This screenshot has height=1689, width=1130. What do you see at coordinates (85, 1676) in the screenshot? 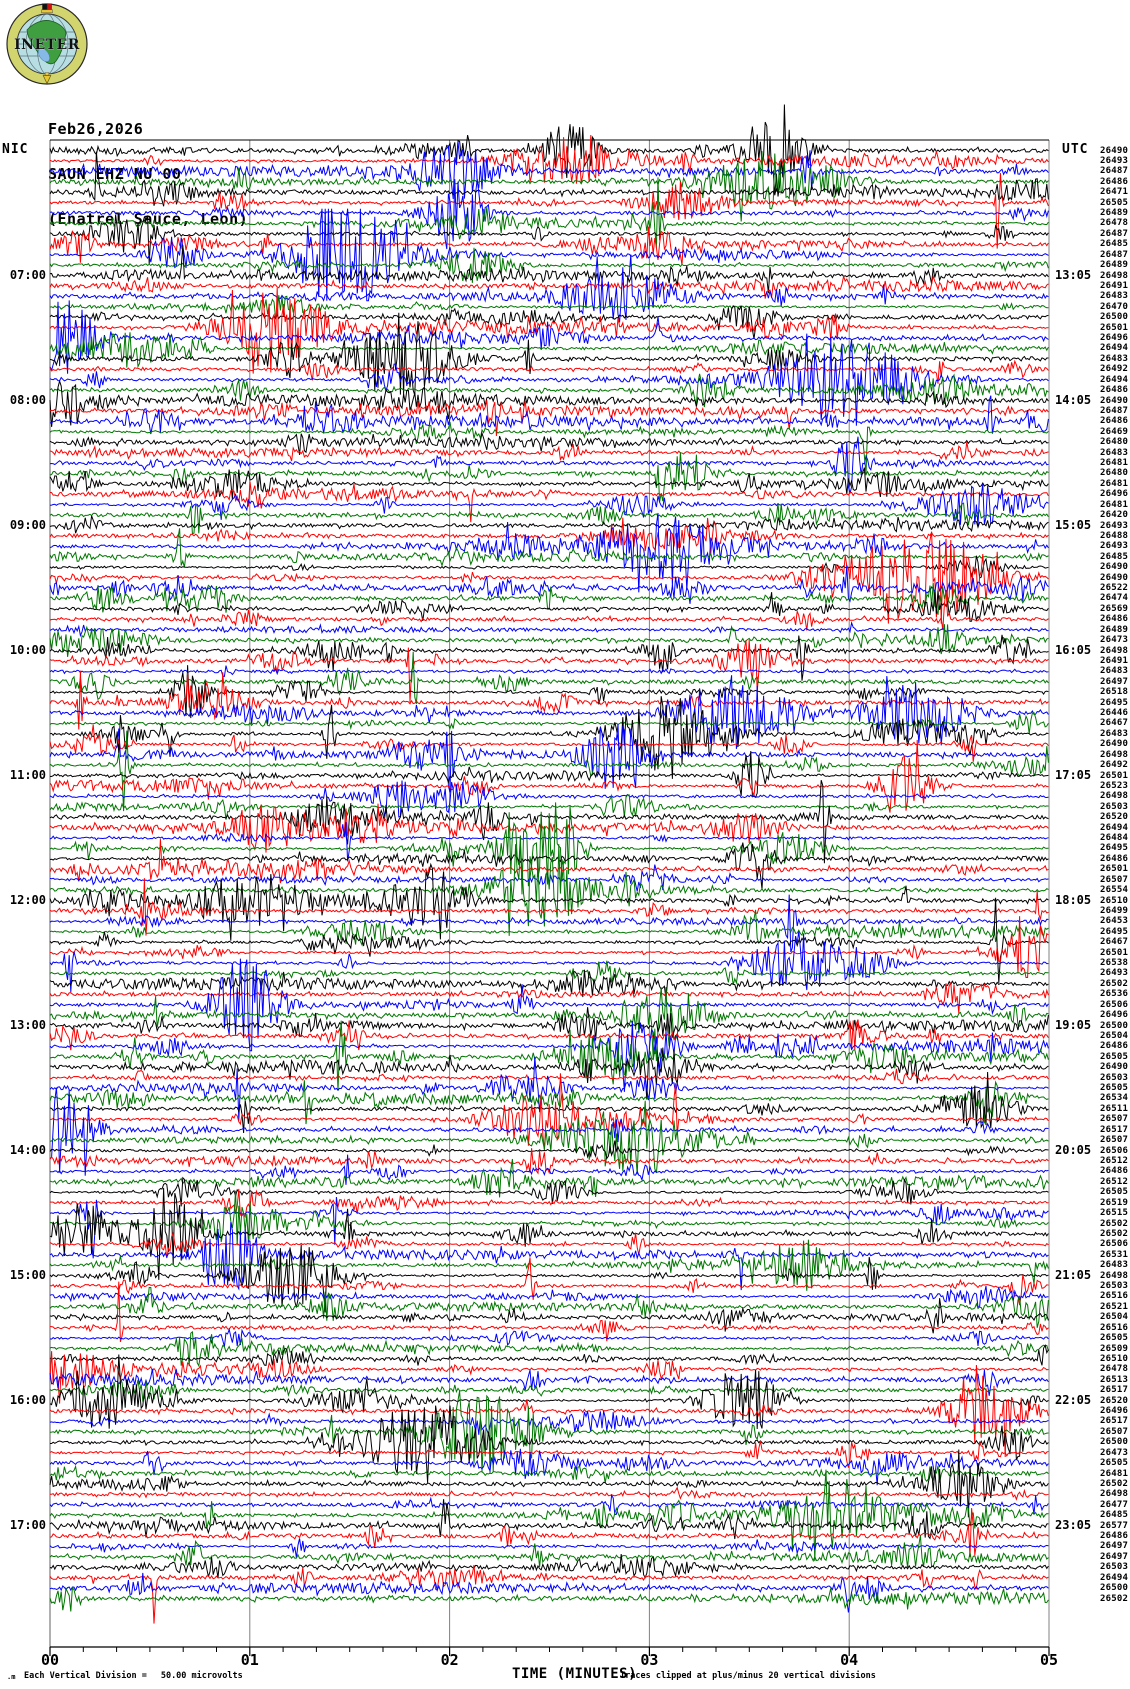
I see `vertical-division-label: Each Vertical Division =` at bounding box center [85, 1676].